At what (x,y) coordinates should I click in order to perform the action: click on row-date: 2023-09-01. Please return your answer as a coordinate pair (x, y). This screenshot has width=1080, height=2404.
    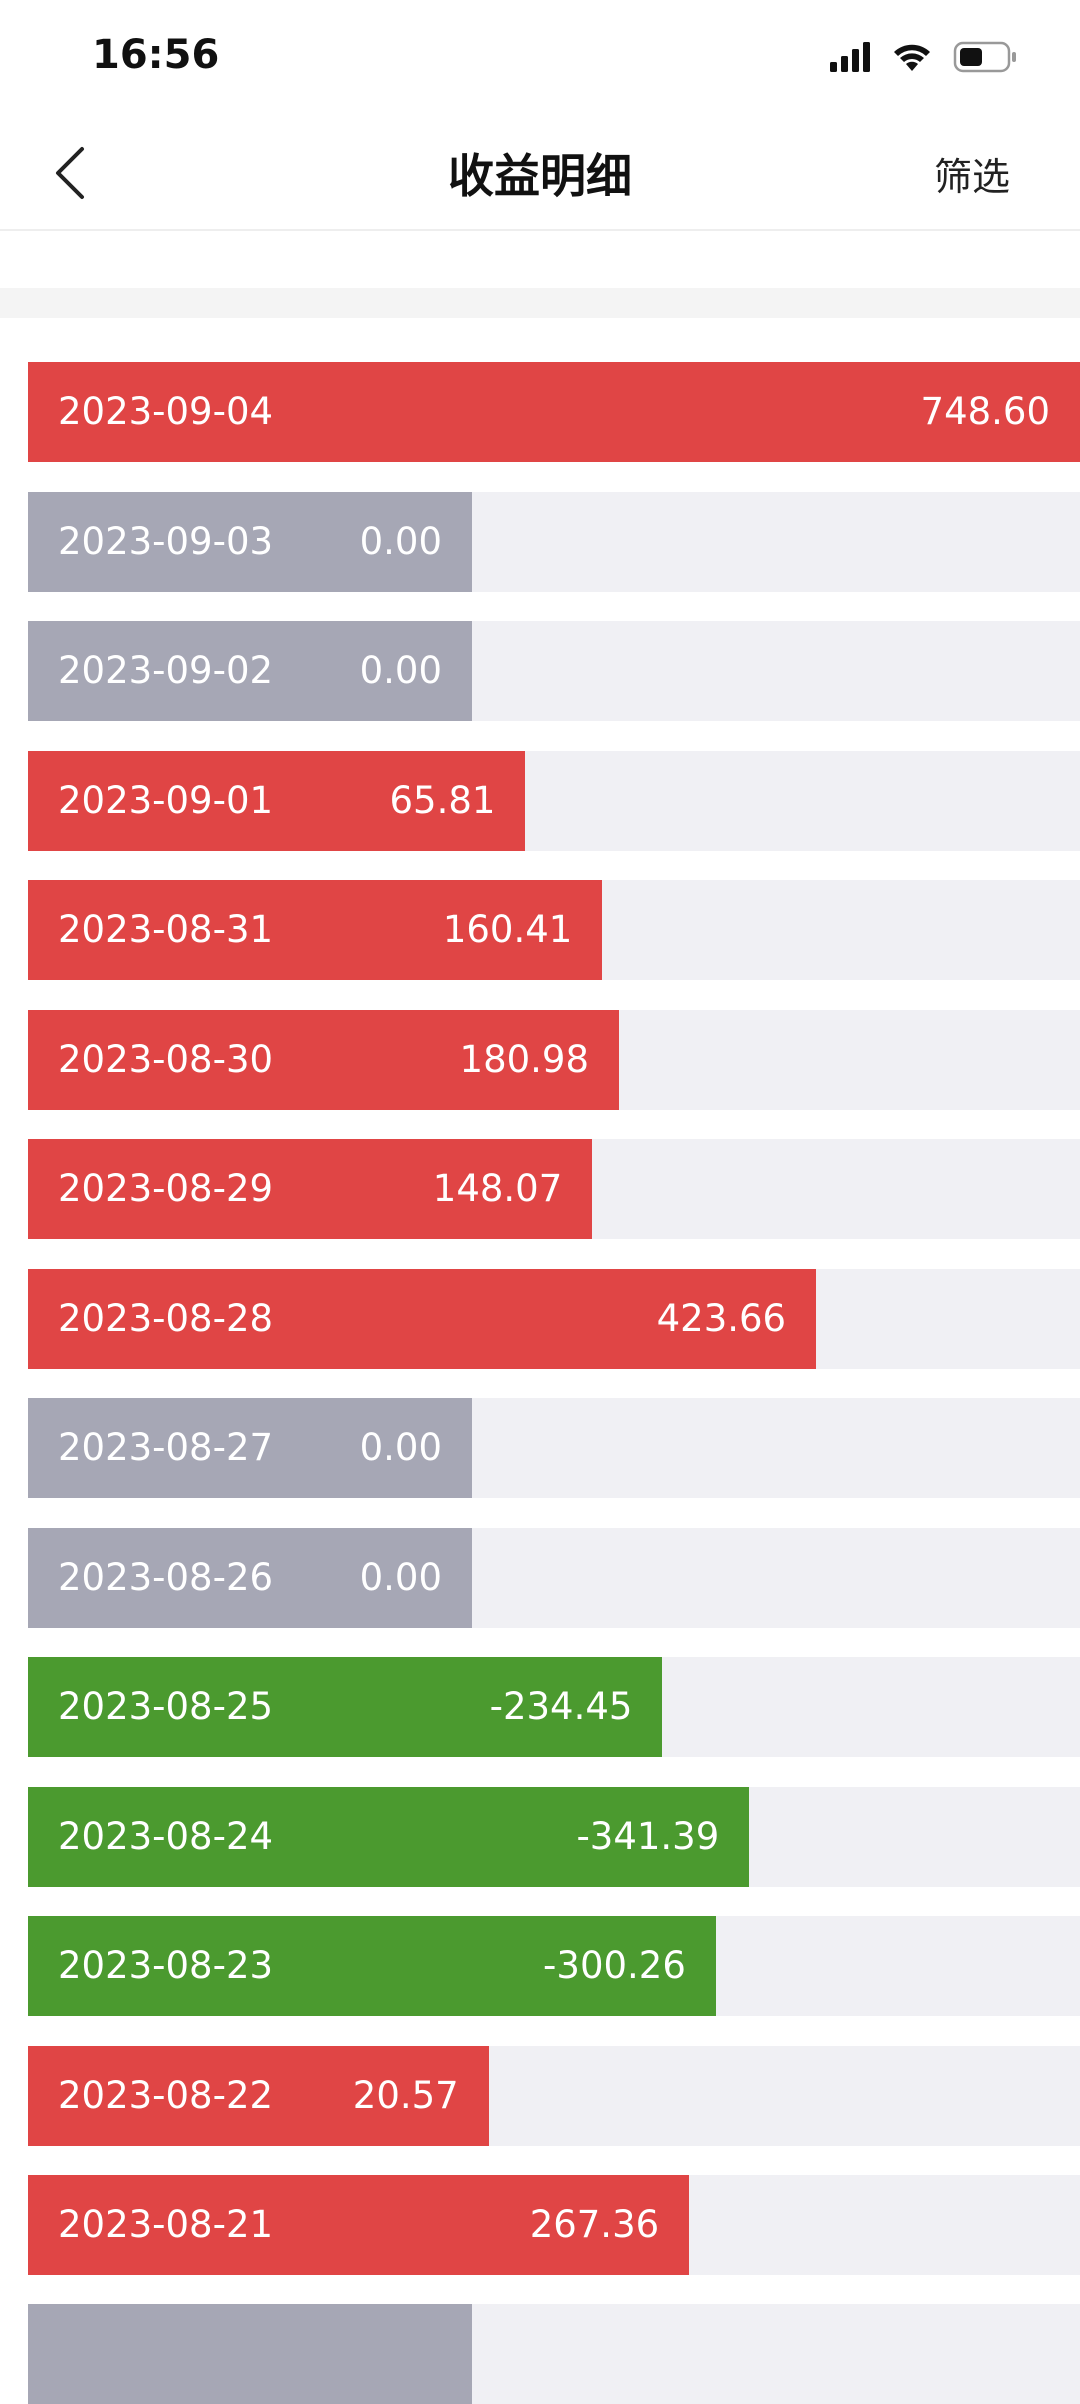
    Looking at the image, I should click on (166, 800).